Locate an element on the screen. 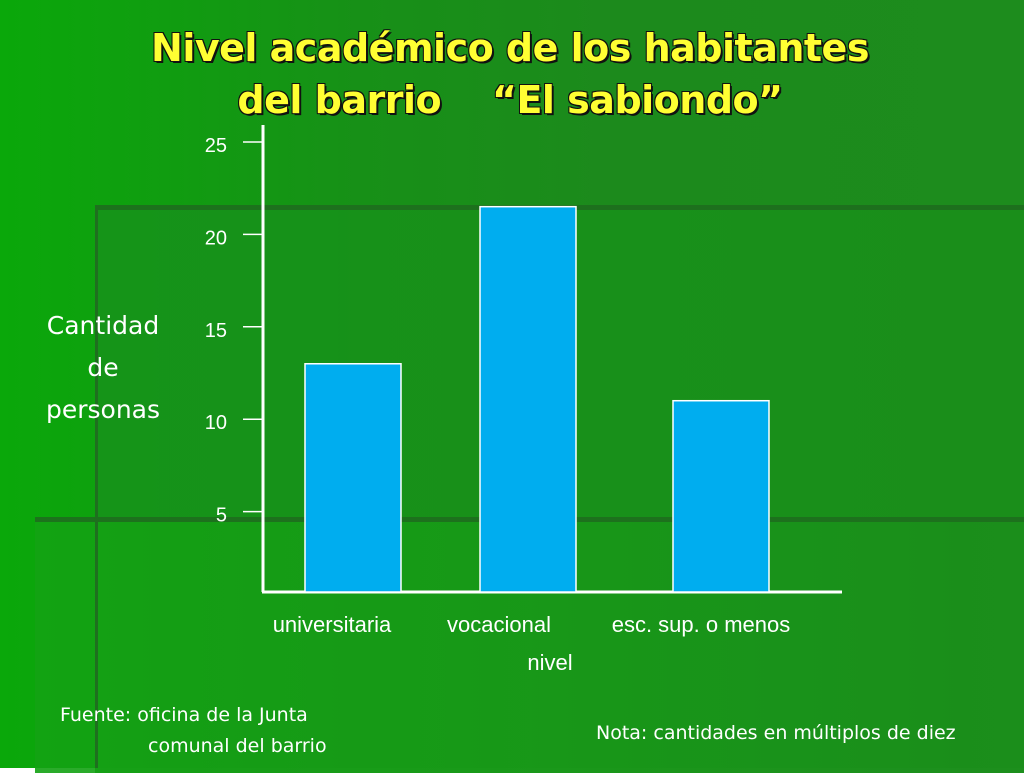  title-line-1: Nivel académico de los habitantes is located at coordinates (510, 48).